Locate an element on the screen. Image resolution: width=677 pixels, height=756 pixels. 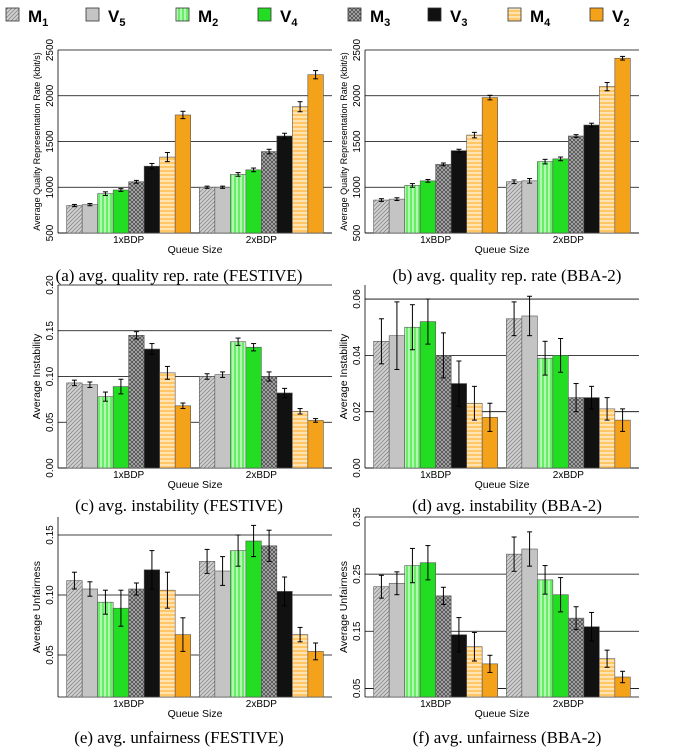
y-axis-label: Average Unfairness is located at coordinates (344, 607).